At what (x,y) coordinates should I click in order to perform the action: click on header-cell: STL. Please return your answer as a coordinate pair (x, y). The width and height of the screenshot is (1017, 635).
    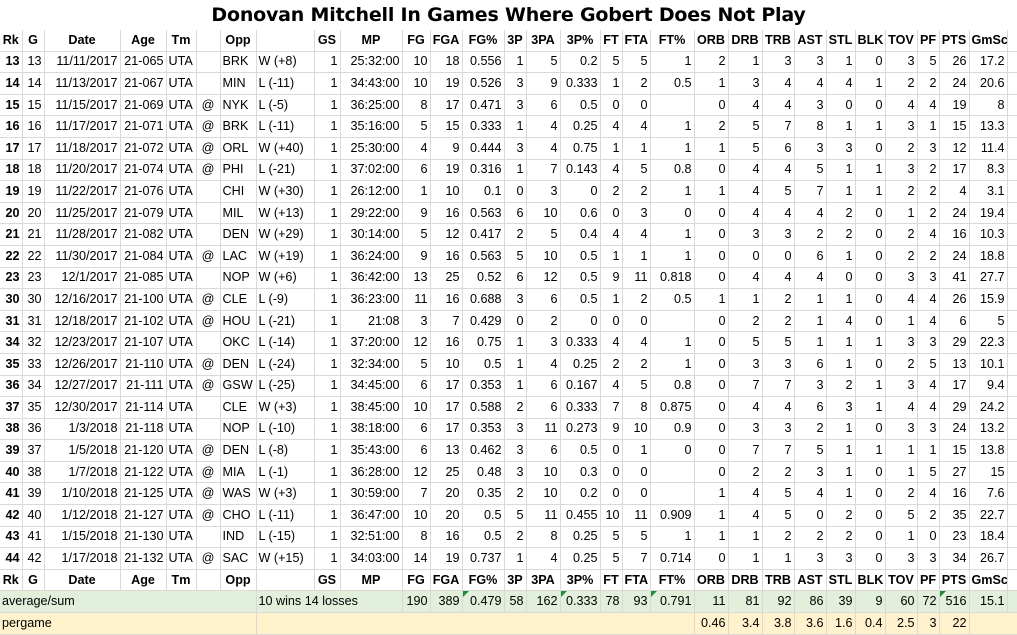
    Looking at the image, I should click on (841, 41).